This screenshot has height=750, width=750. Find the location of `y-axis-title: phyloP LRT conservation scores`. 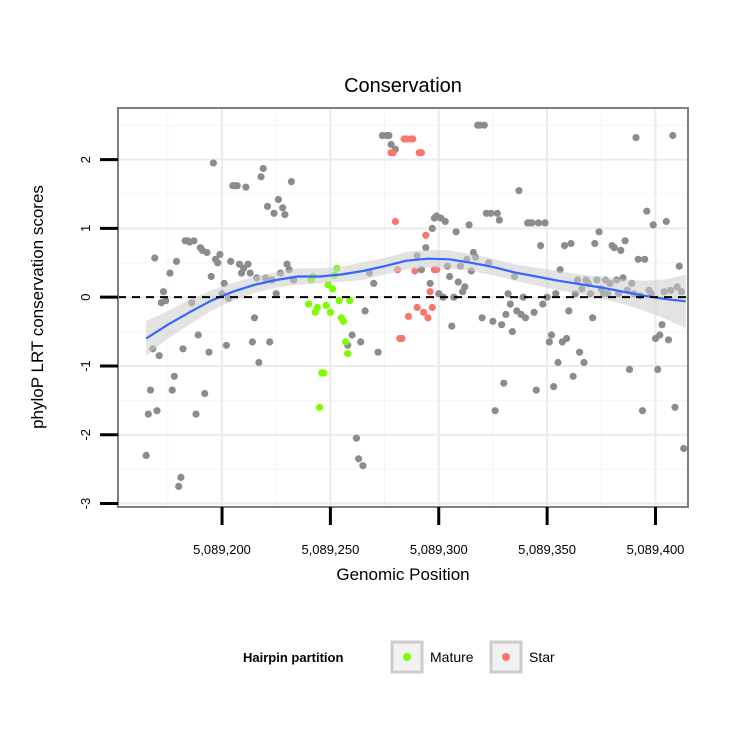

y-axis-title: phyloP LRT conservation scores is located at coordinates (37, 307).